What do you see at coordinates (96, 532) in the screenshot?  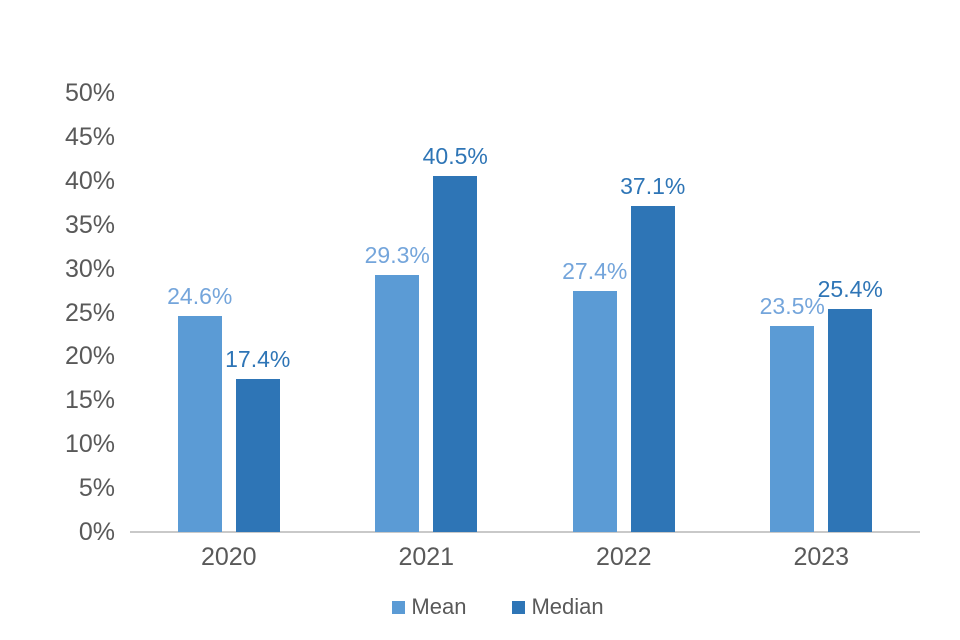 I see `y-axis-tick-label: 0%` at bounding box center [96, 532].